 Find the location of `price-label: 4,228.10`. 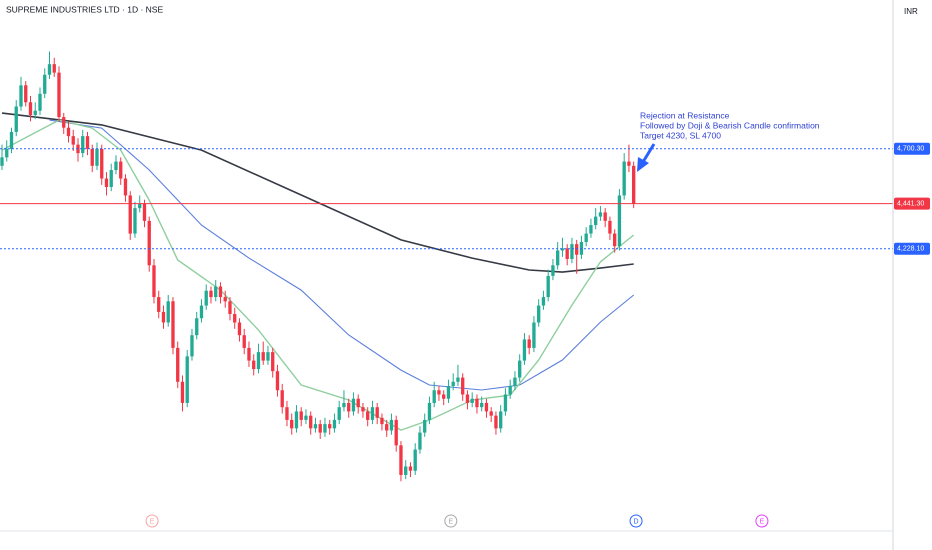

price-label: 4,228.10 is located at coordinates (910, 249).